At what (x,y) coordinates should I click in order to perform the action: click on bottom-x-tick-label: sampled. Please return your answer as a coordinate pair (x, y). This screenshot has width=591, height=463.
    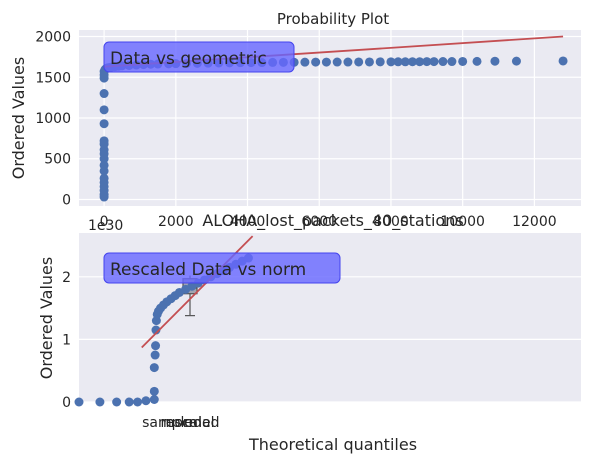
    Looking at the image, I should click on (172, 423).